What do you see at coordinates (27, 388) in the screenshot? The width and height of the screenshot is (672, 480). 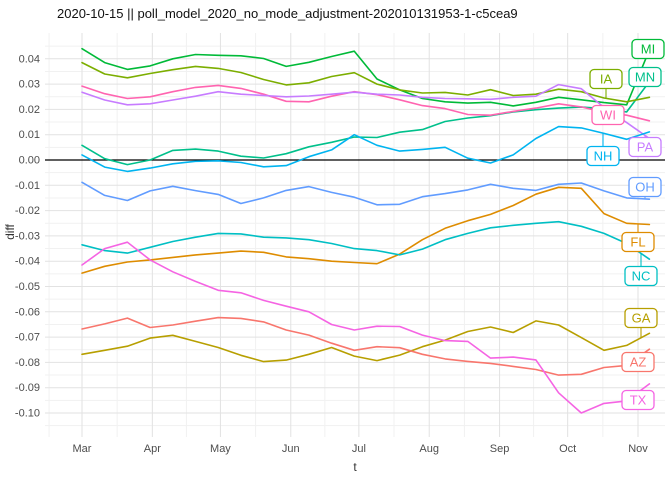 I see `y-tick-label: -0.09` at bounding box center [27, 388].